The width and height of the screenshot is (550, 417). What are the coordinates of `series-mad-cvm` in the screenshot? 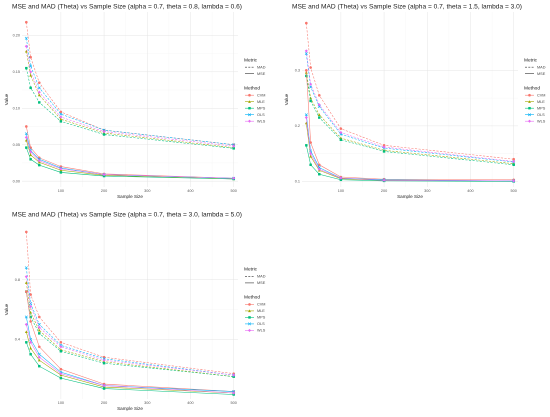 It's located at (410, 91).